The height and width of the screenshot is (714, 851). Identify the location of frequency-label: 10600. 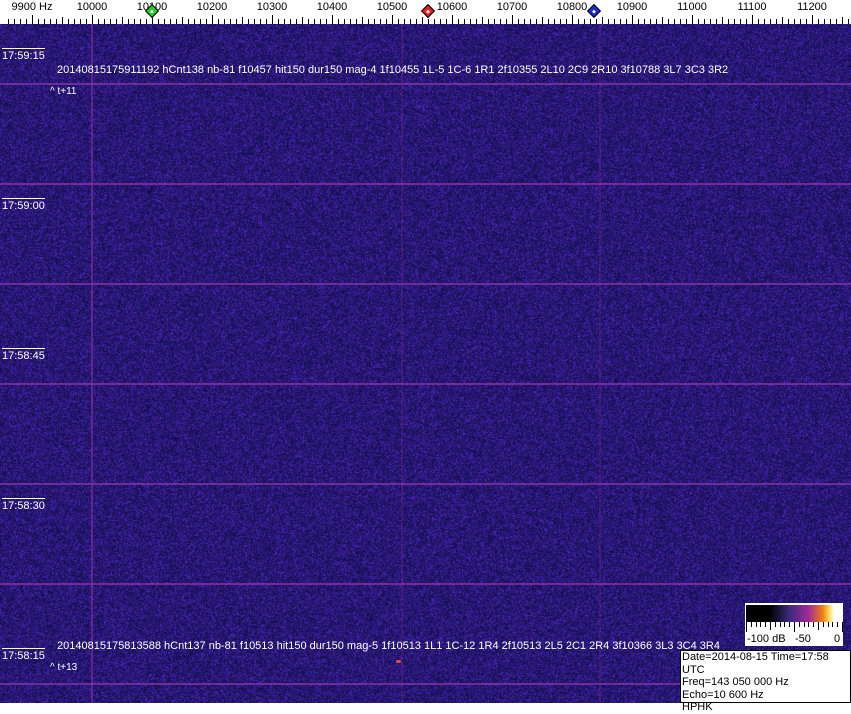
(452, 7).